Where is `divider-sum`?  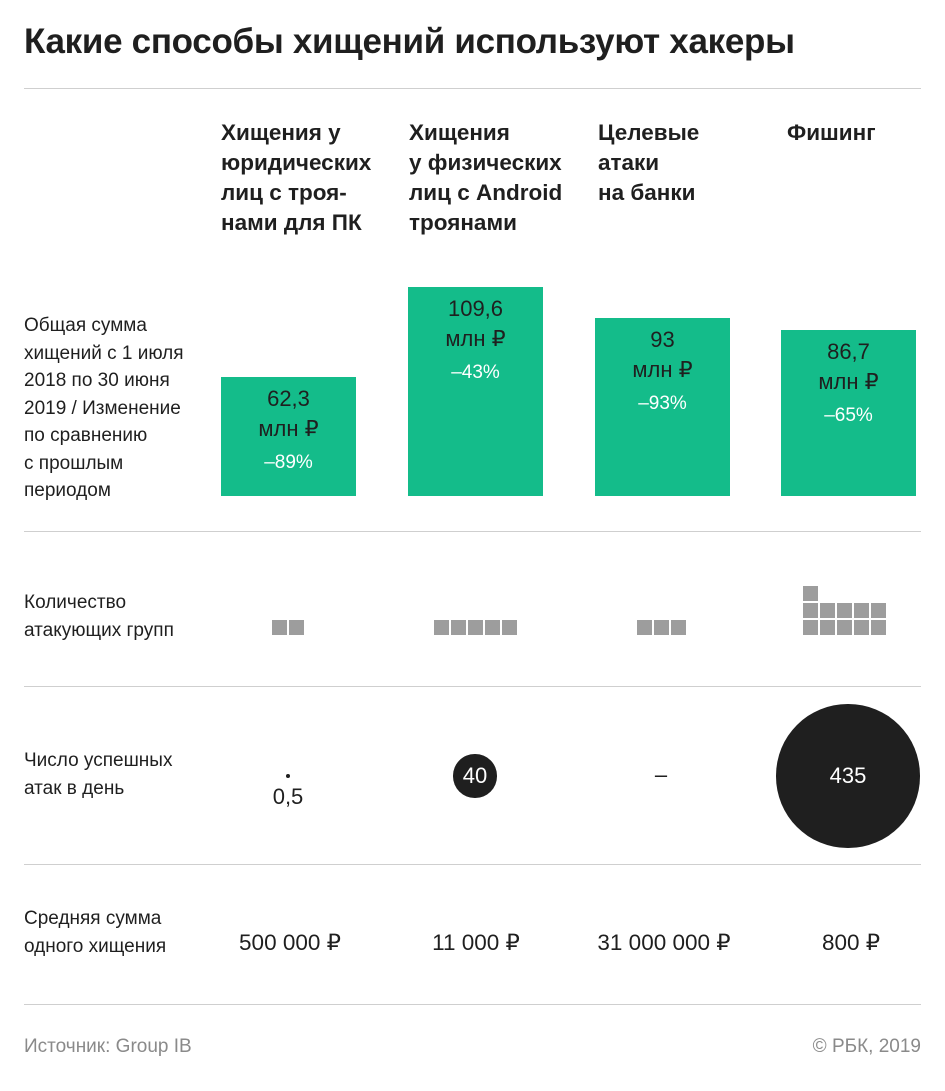
divider-sum is located at coordinates (472, 531).